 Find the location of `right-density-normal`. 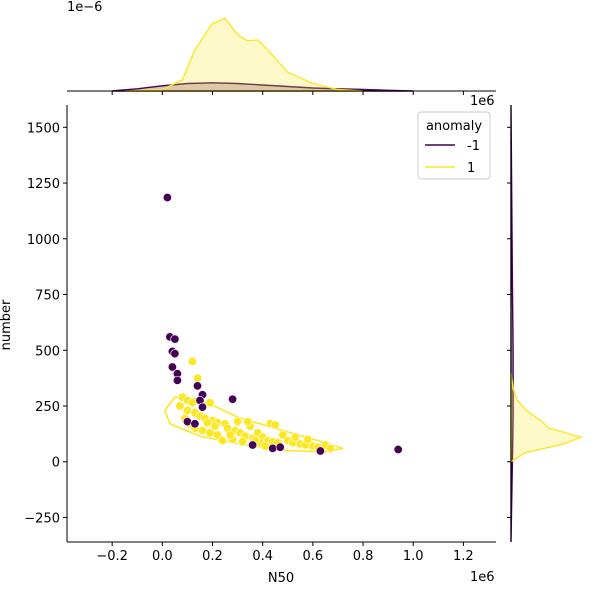

right-density-normal is located at coordinates (547, 417).